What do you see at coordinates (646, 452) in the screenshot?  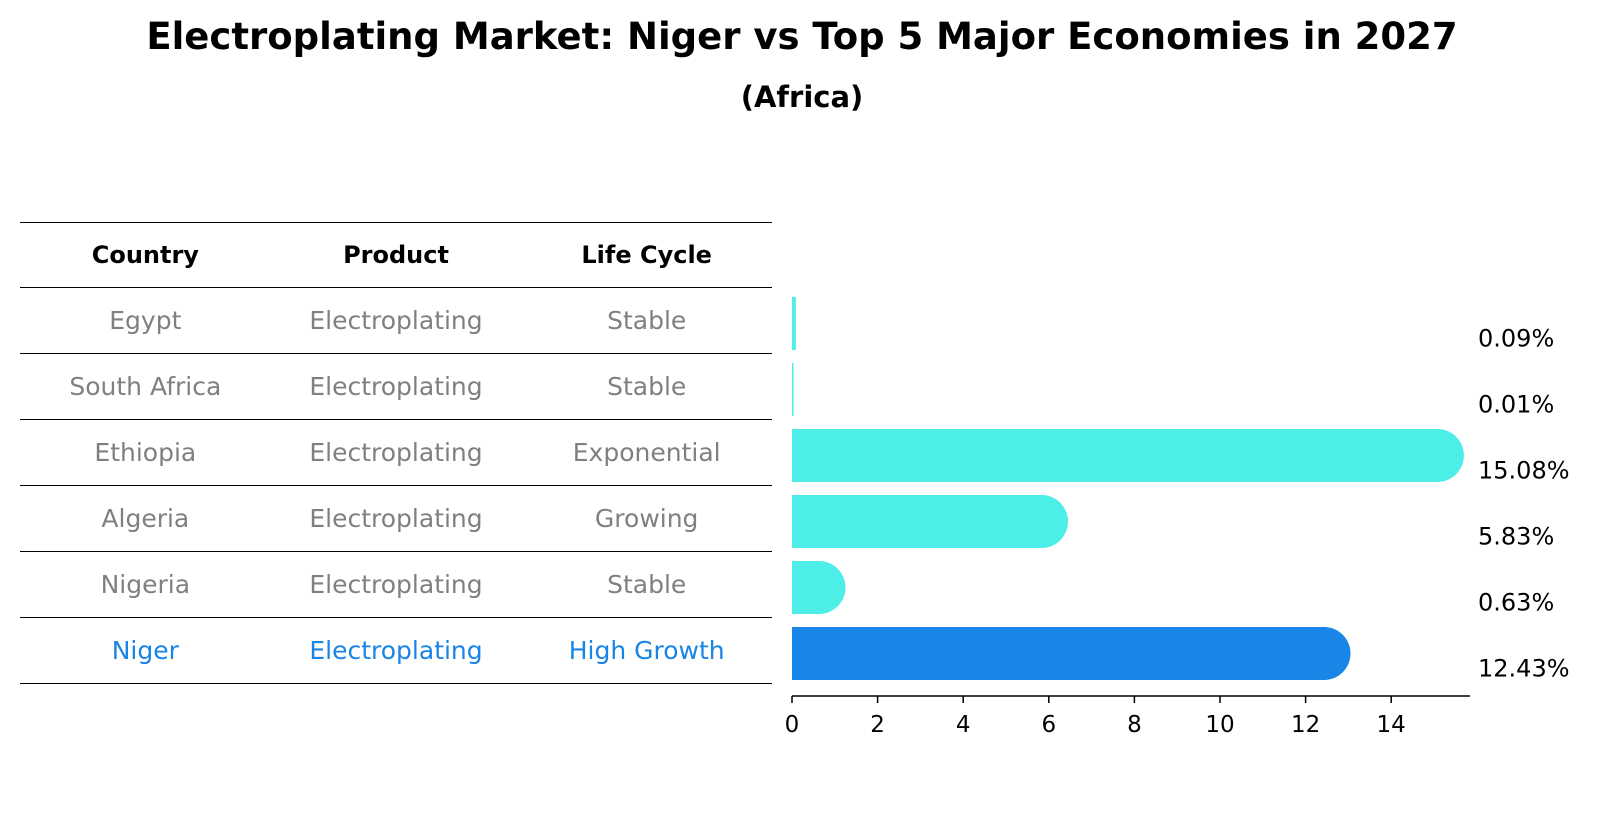 I see `cell-life-cycle: Exponential` at bounding box center [646, 452].